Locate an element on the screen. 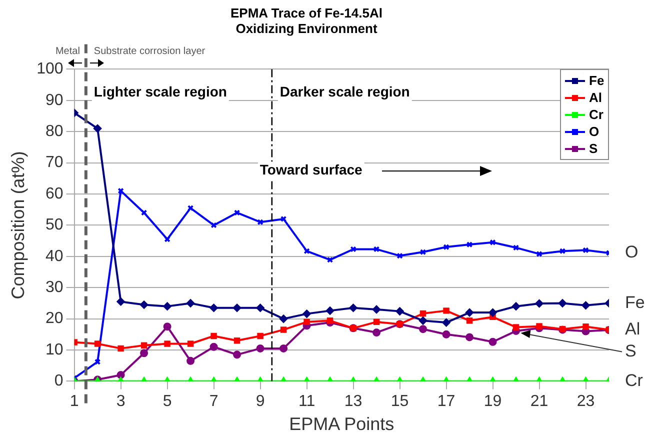 Image resolution: width=645 pixels, height=438 pixels. text: Substrate corrosion layer is located at coordinates (150, 51).